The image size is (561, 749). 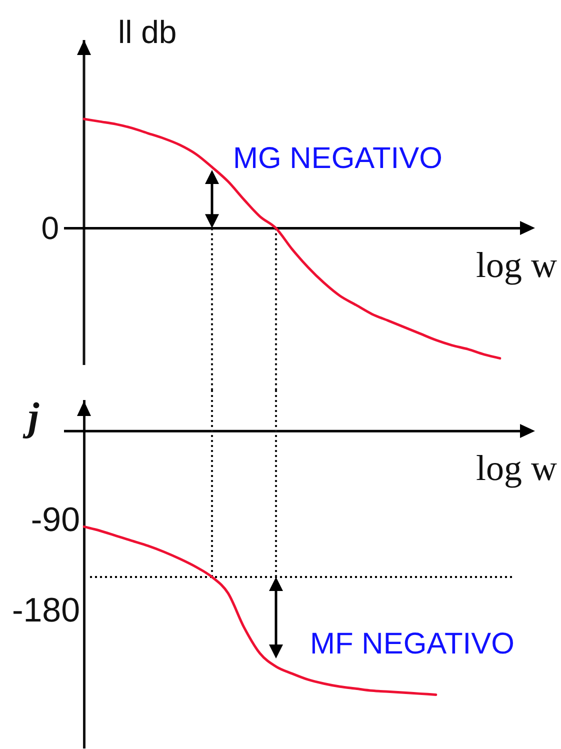 What do you see at coordinates (31, 416) in the screenshot?
I see `y-axis-title: j` at bounding box center [31, 416].